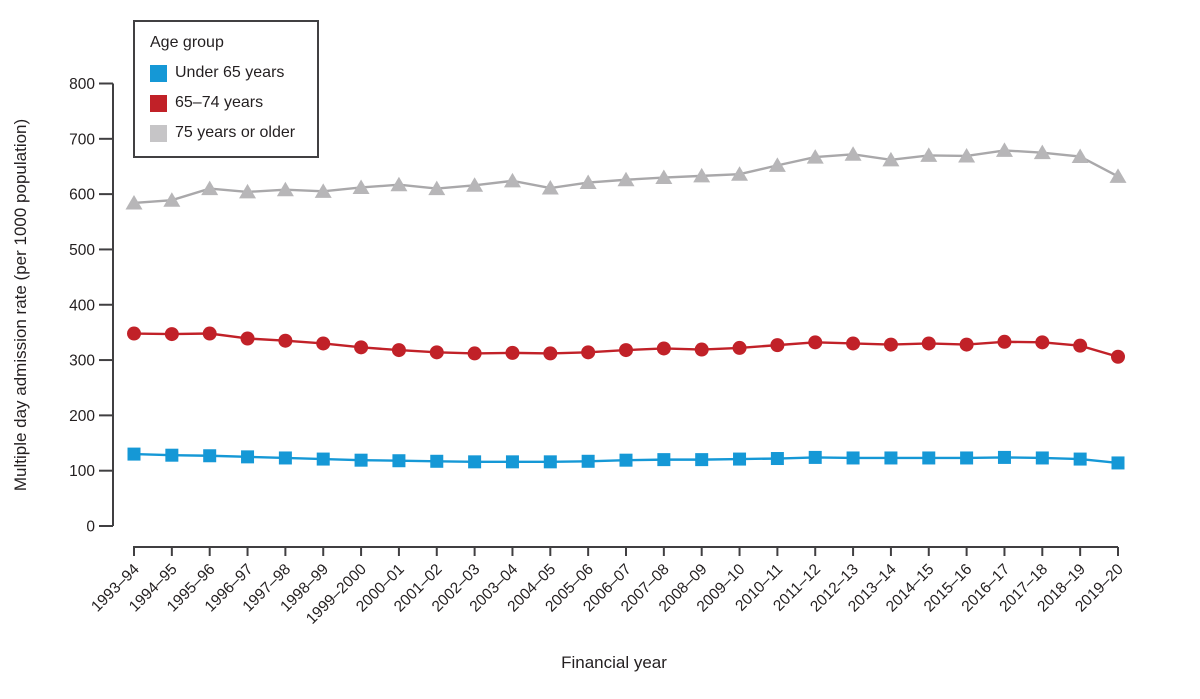 This screenshot has width=1200, height=699. Describe the element at coordinates (82, 305) in the screenshot. I see `y-tick-label: 400` at that location.